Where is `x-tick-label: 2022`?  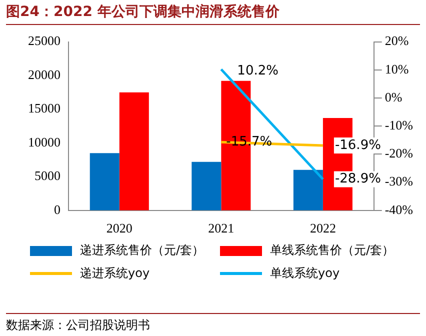 x-tick-label: 2022 is located at coordinates (323, 228).